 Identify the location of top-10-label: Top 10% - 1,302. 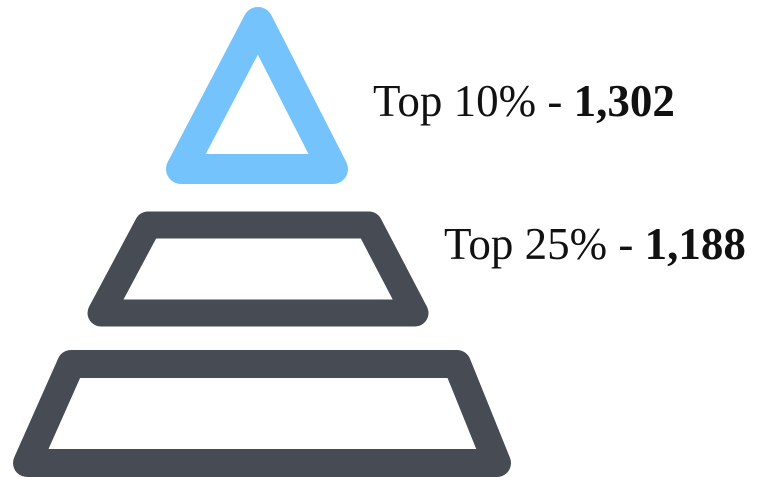
(524, 101).